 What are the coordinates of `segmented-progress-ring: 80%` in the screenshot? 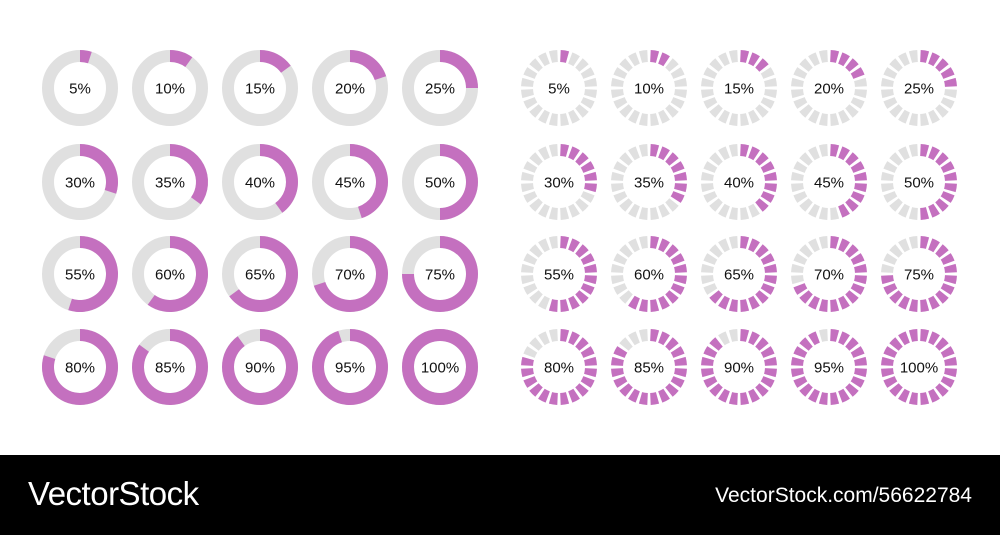 It's located at (559, 367).